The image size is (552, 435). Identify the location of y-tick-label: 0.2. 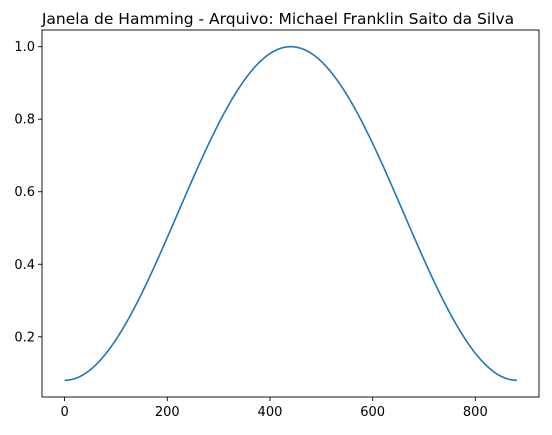
(24, 337).